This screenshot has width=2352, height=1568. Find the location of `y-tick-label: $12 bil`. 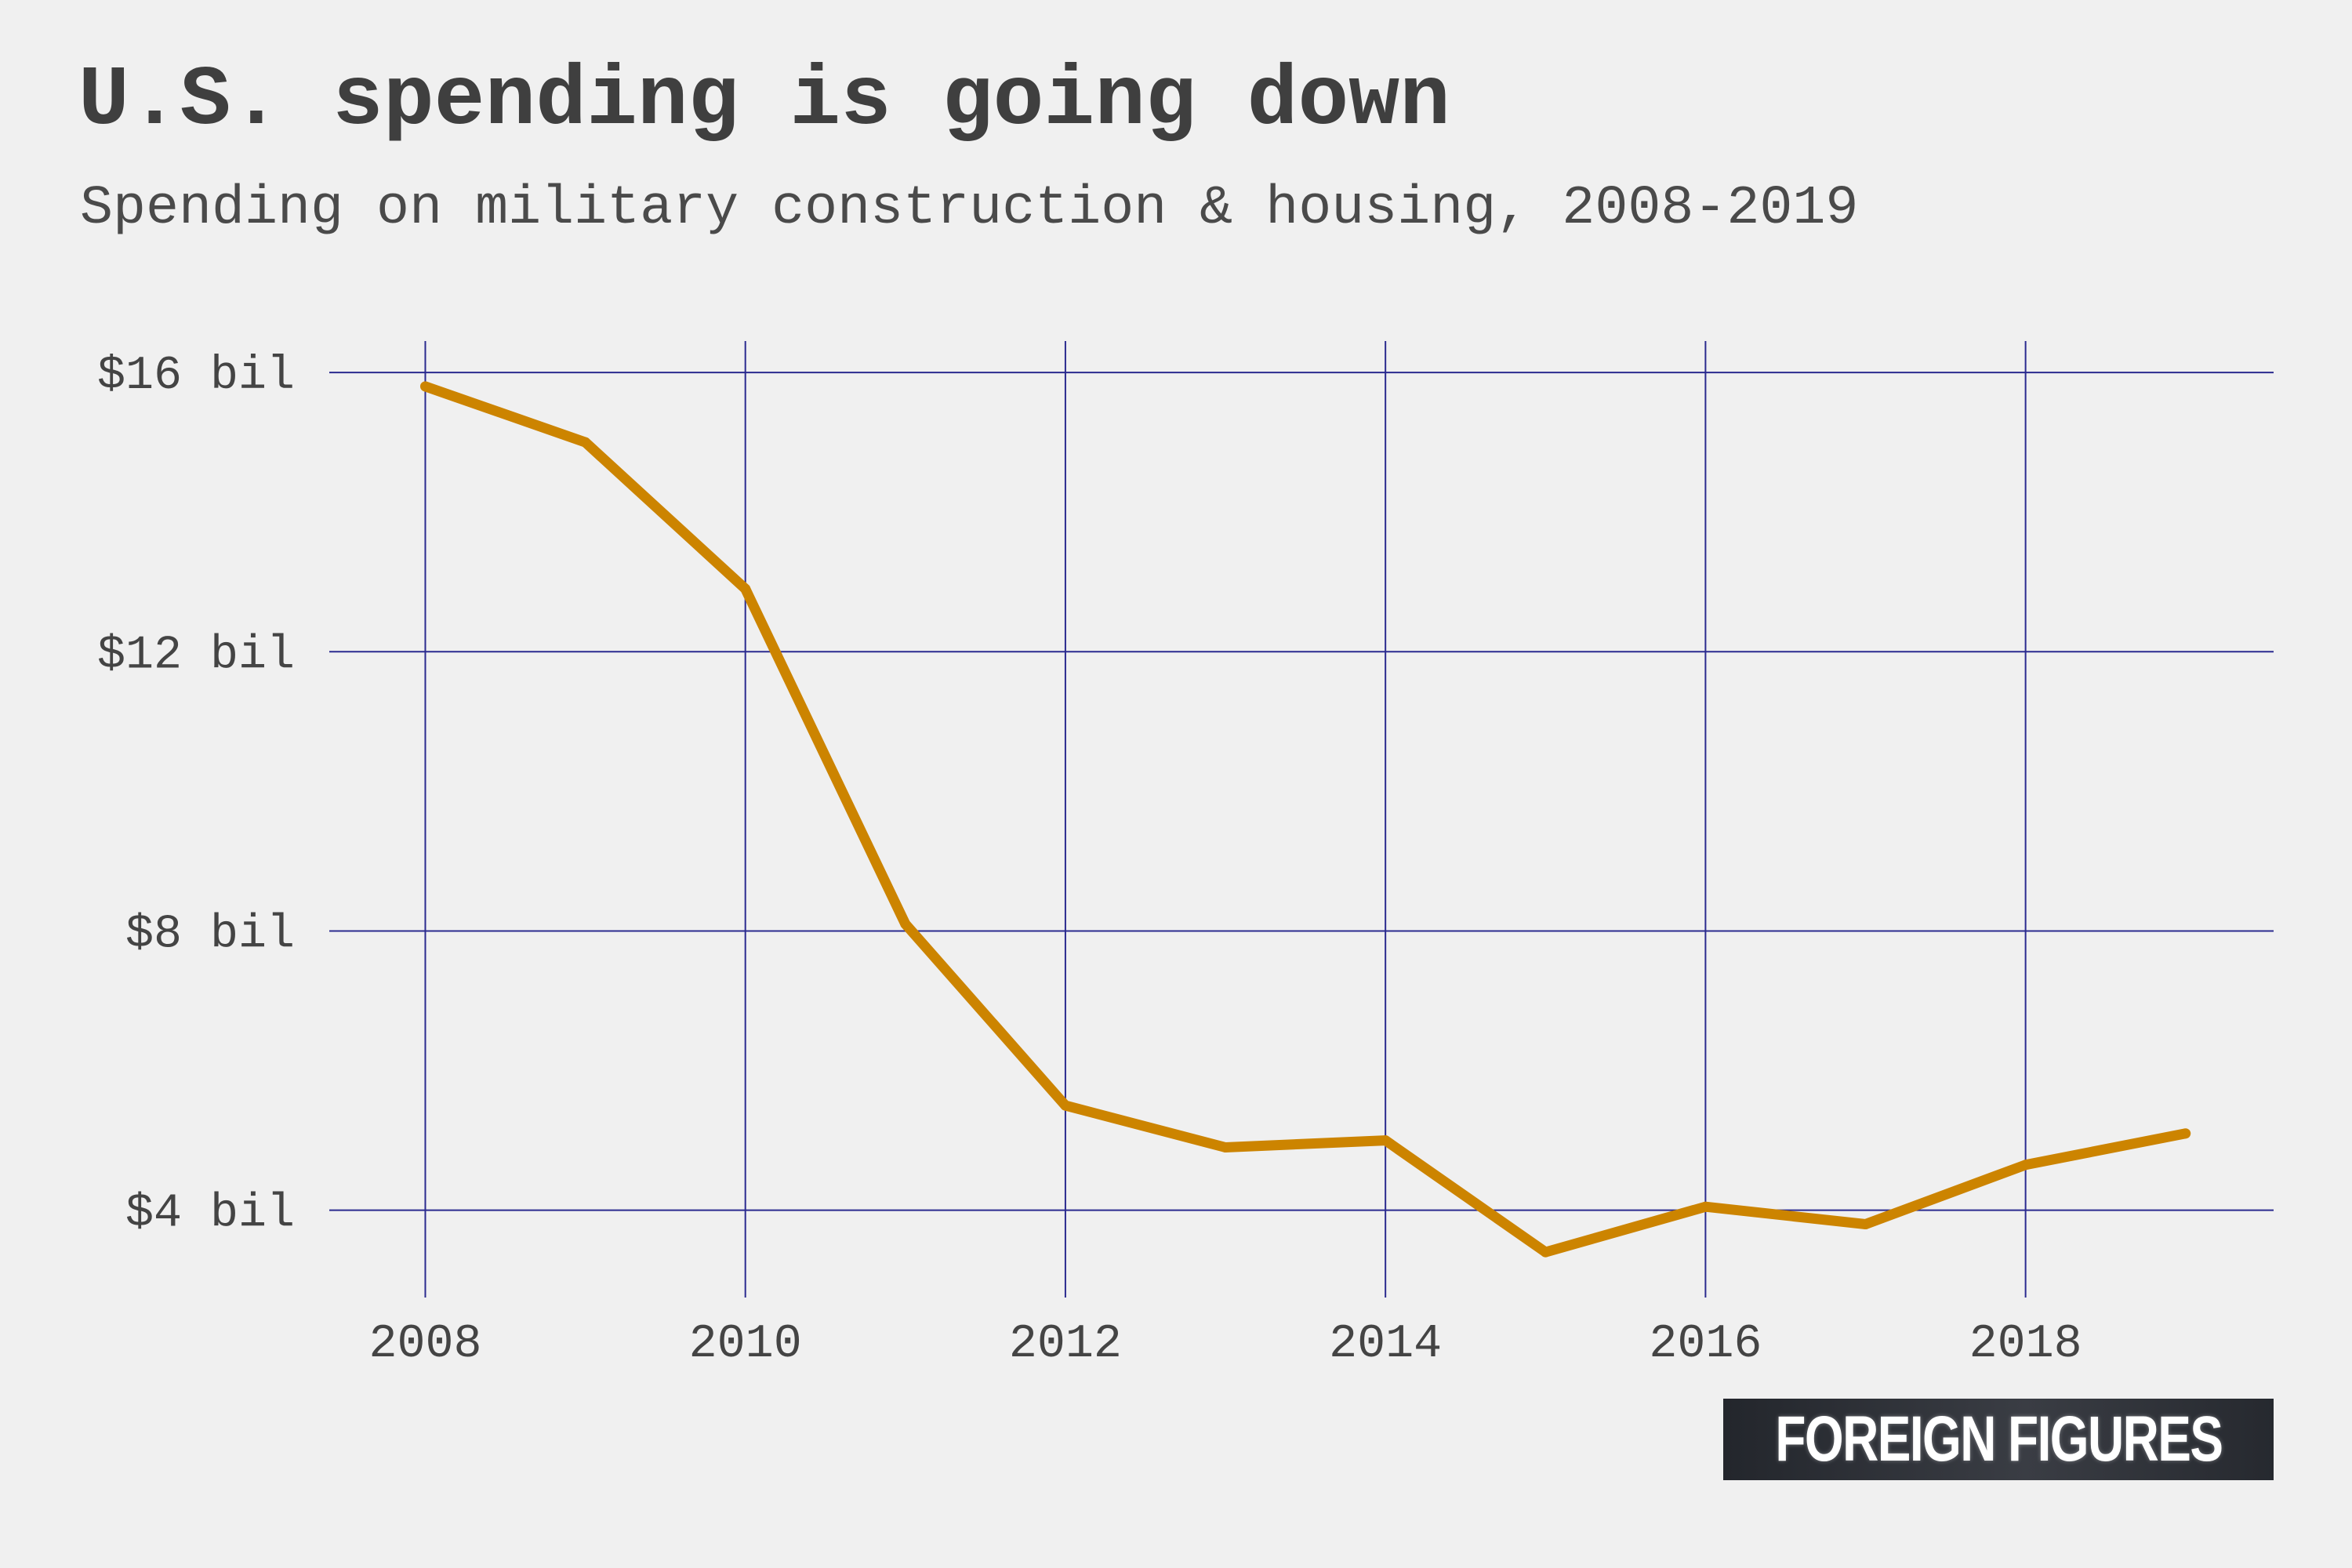

y-tick-label: $12 bil is located at coordinates (196, 655).